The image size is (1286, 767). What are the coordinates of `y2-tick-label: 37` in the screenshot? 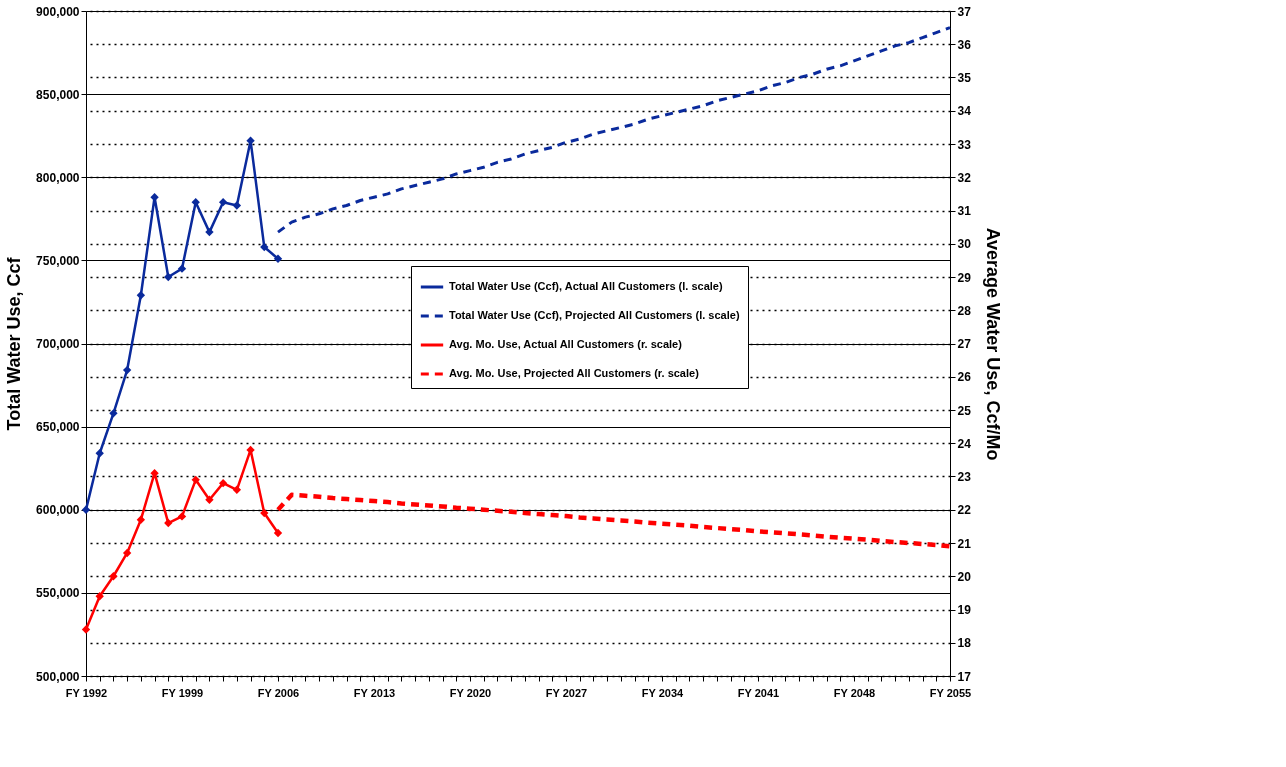 It's located at (964, 11).